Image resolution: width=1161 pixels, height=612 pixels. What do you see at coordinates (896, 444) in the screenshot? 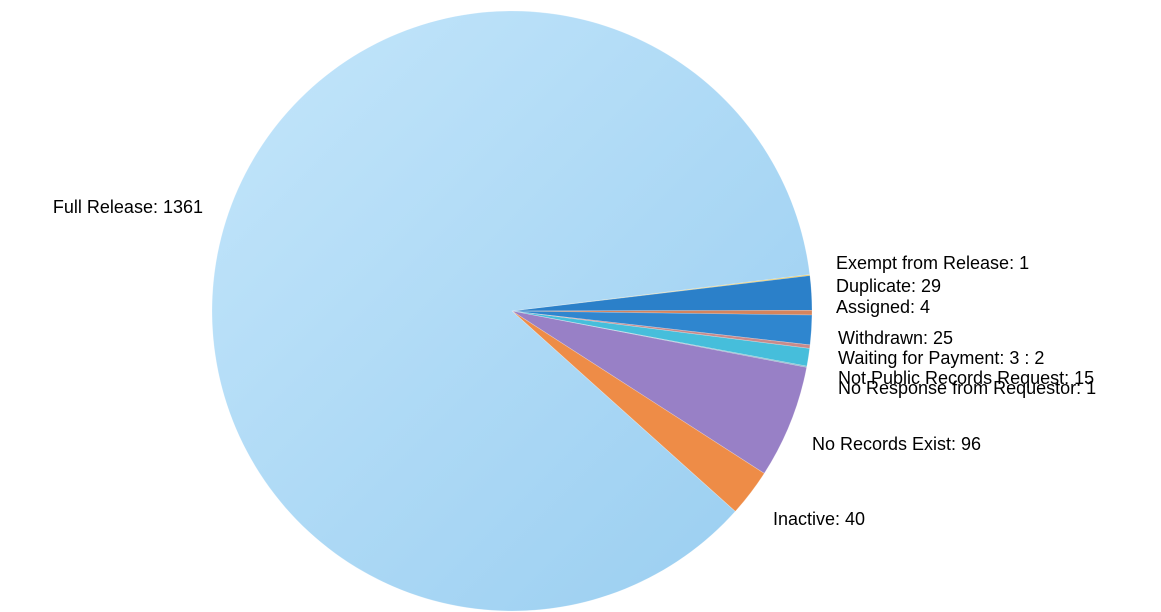
I see `data-label-no-records-exist: No Records Exist: 96` at bounding box center [896, 444].